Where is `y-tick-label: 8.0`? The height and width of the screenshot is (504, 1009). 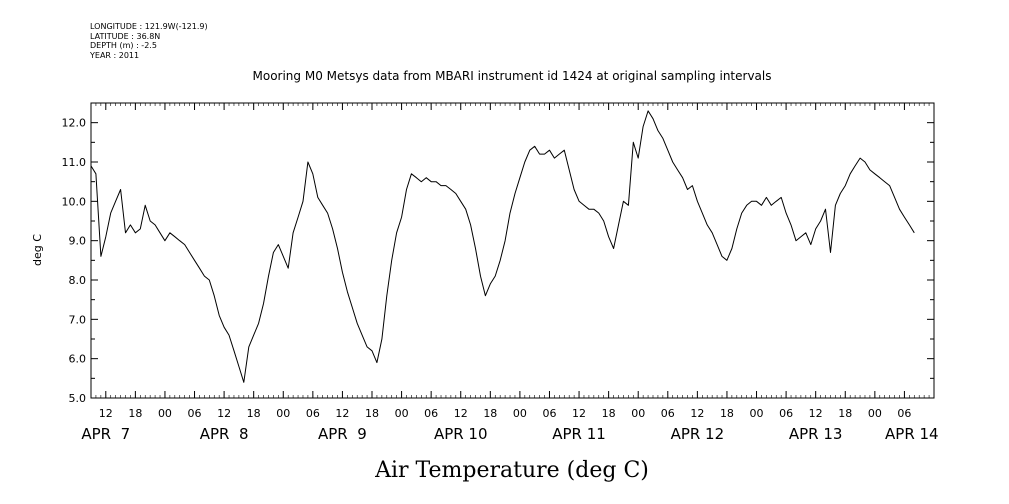 y-tick-label: 8.0 is located at coordinates (78, 280).